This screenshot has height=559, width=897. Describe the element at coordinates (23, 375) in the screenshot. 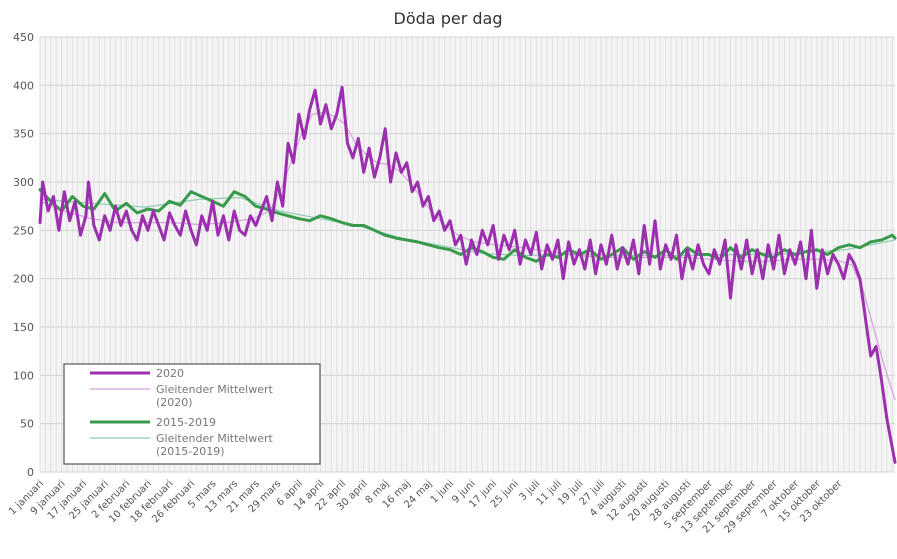

I see `y-tick-label: 100` at that location.